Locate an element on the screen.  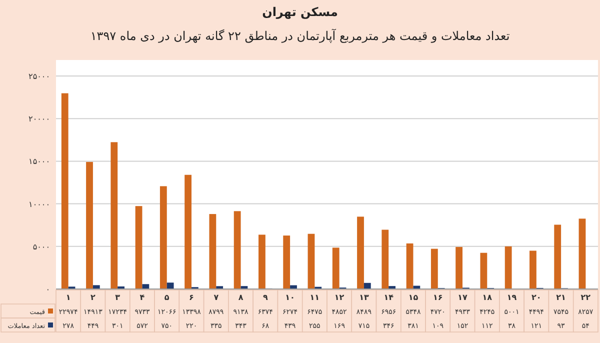
x-tick-label: ۲۲ is located at coordinates (585, 297).